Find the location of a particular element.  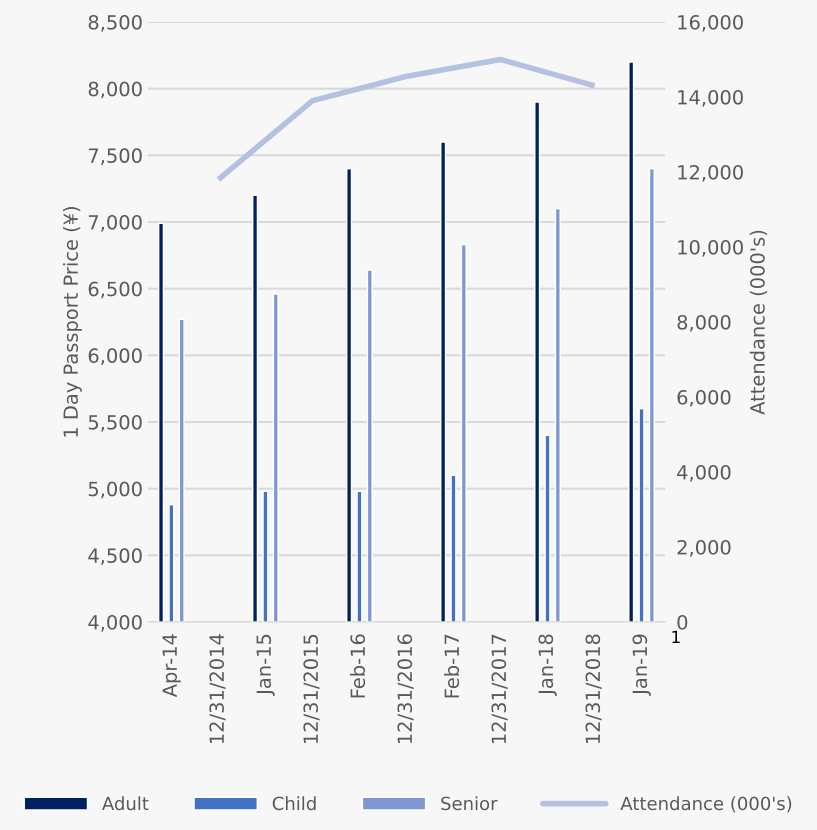

y2-tick-label: 8,000 is located at coordinates (704, 323).